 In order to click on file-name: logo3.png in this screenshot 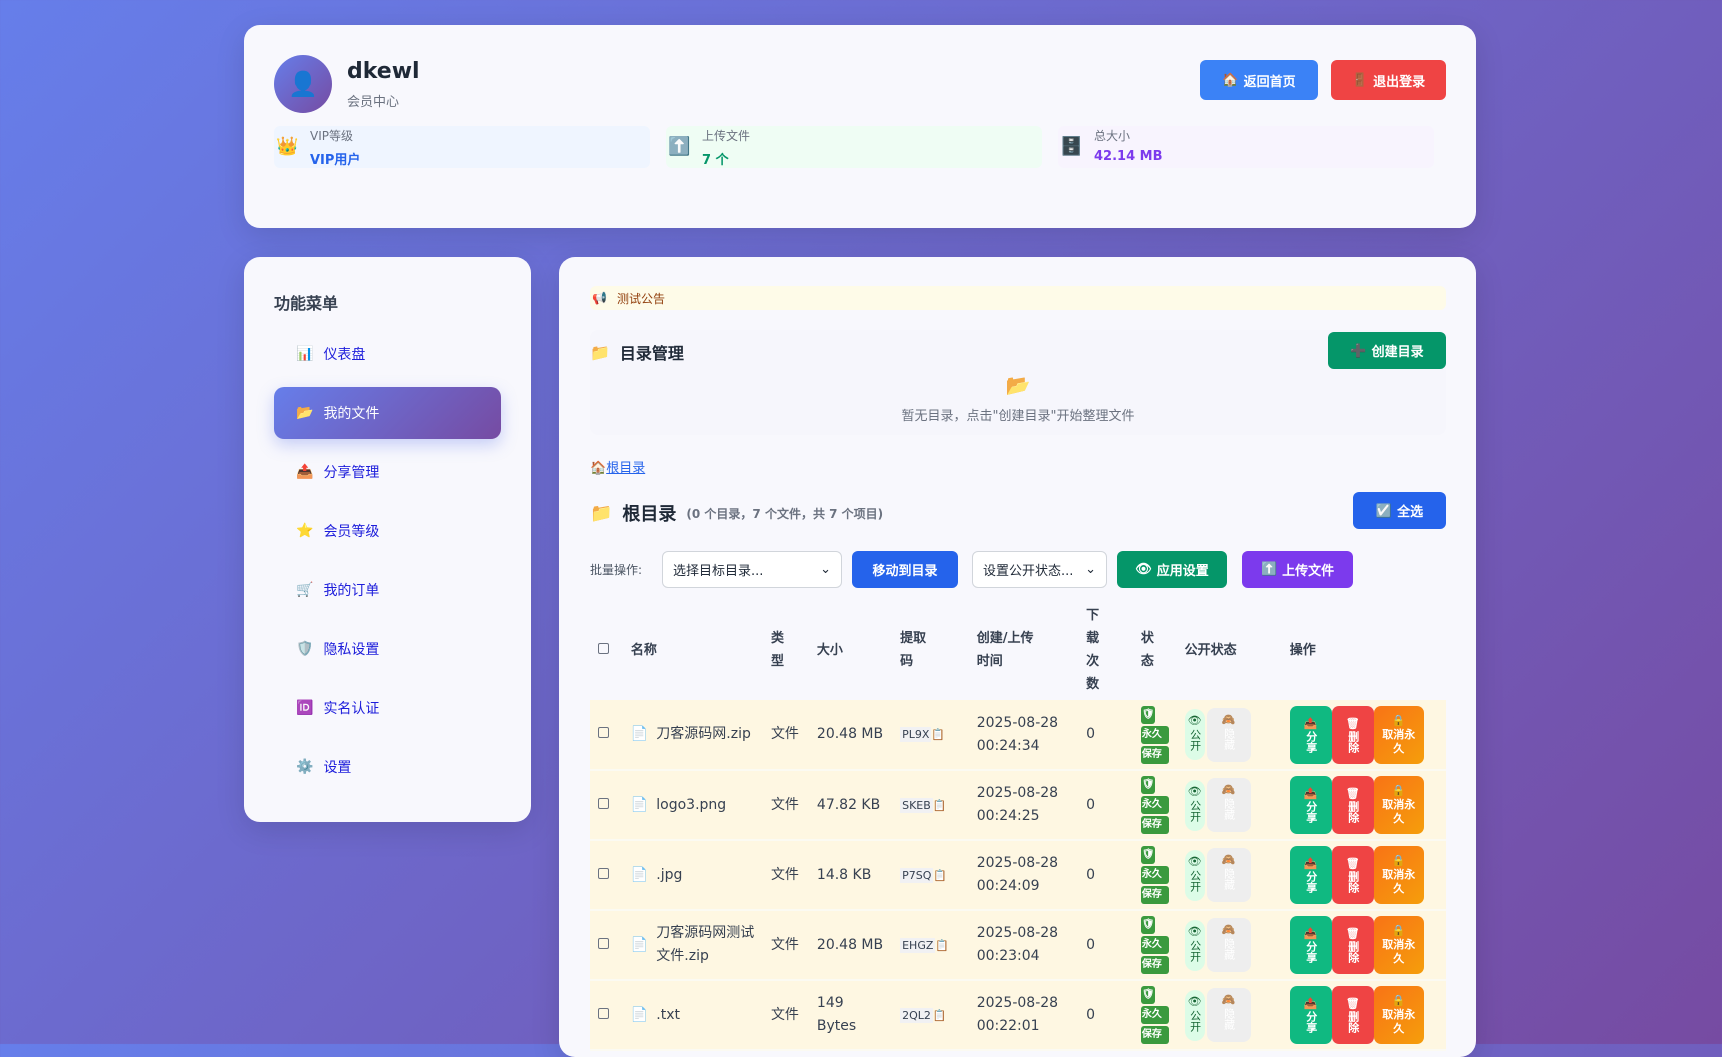, I will do `click(691, 804)`.